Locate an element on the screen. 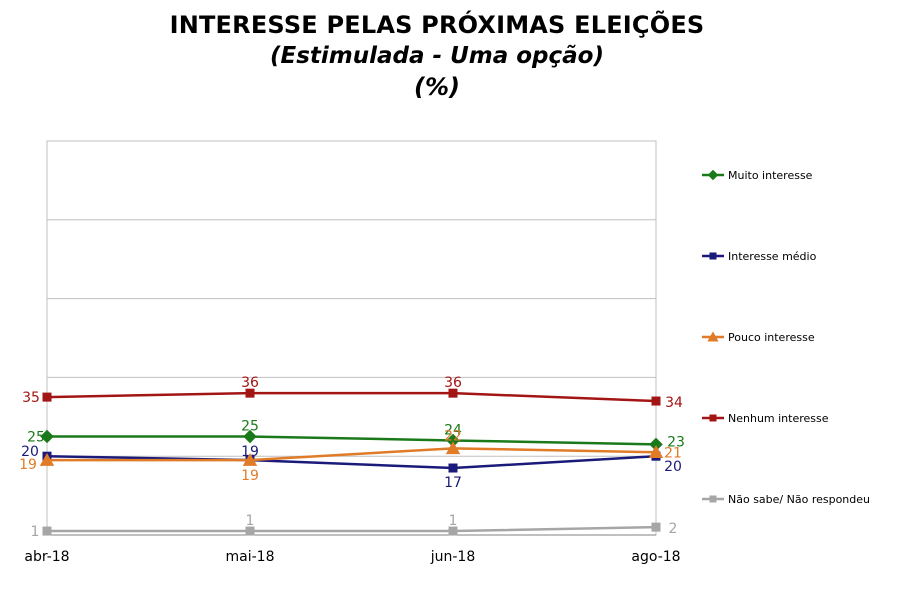  x-tick-label: abr-18 is located at coordinates (46, 557).